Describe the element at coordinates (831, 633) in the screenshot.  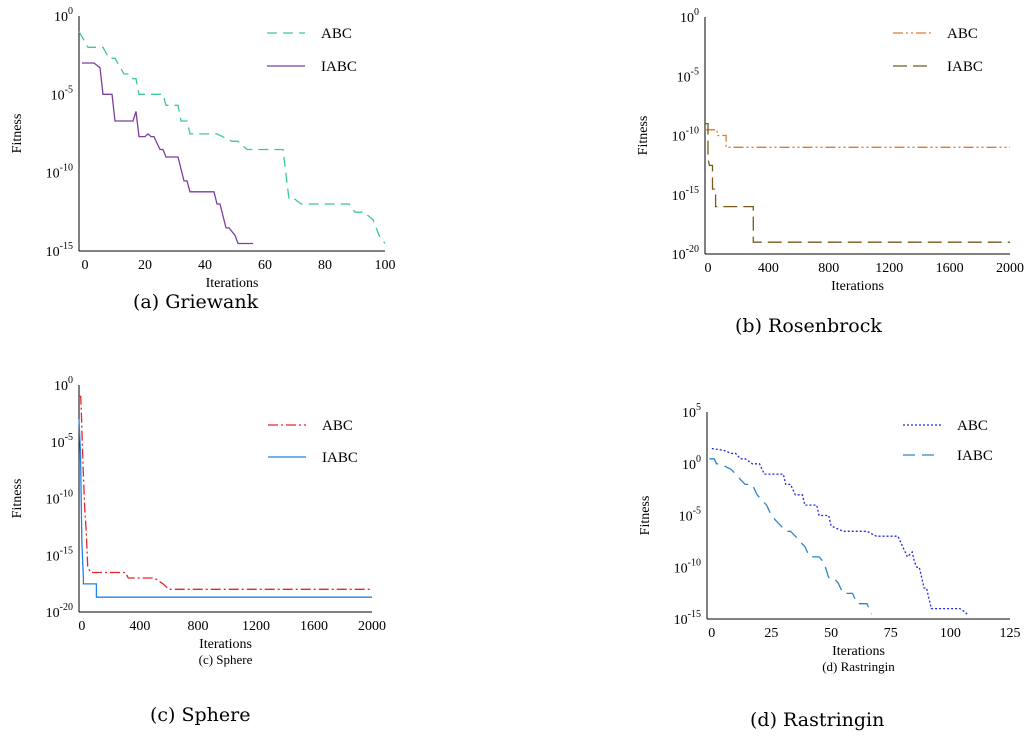
I see `x-tick-label: 50` at that location.